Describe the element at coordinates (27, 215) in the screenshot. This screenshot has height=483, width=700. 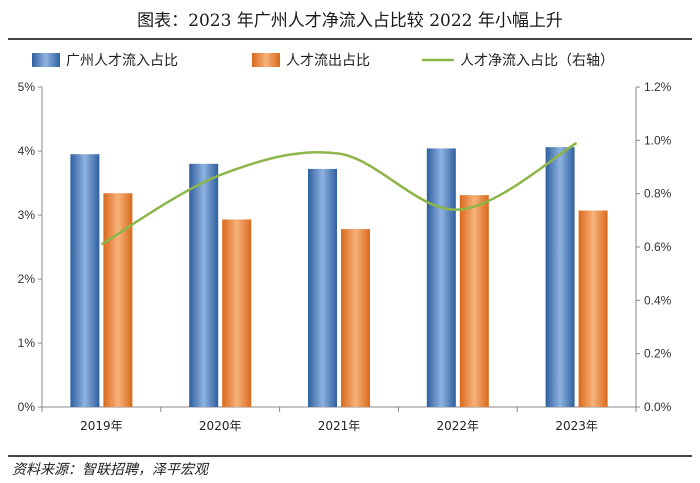
I see `left-tick-label: 3%` at that location.